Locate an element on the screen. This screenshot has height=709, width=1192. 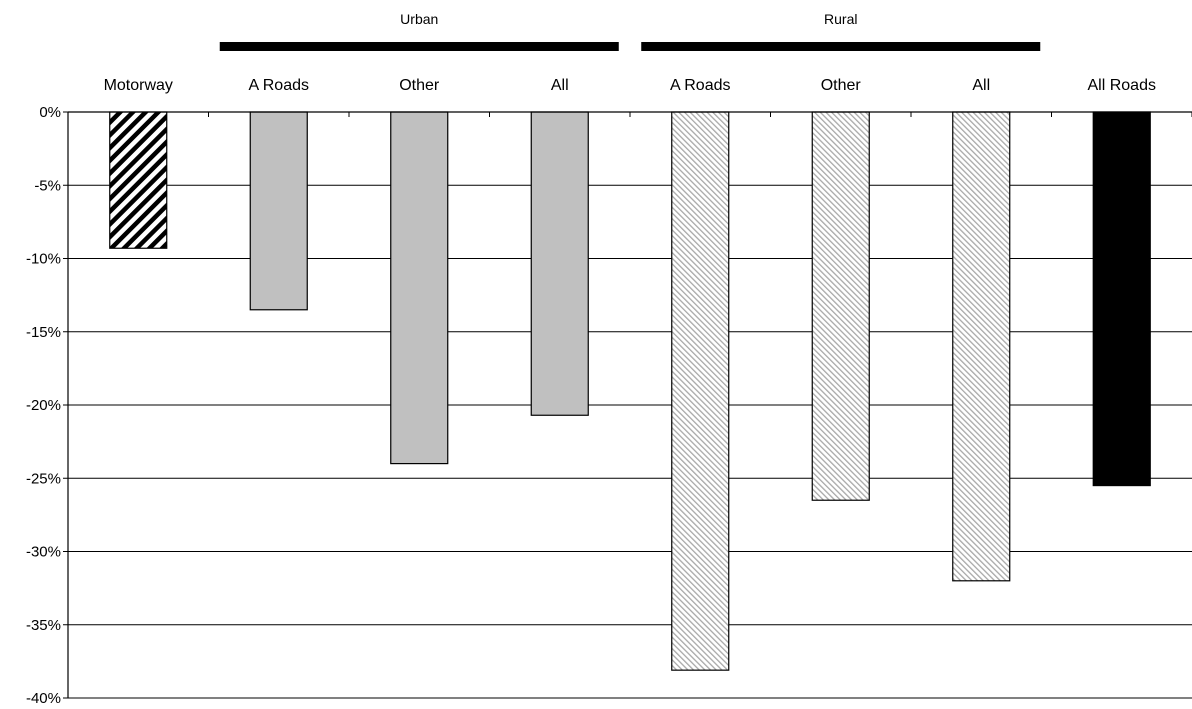
category-label: Motorway is located at coordinates (138, 85).